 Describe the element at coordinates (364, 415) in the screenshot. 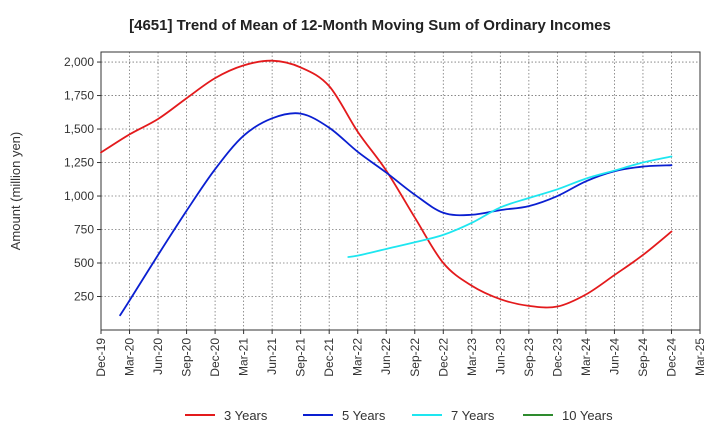

I see `legend-label-5-years: 5 Years` at that location.